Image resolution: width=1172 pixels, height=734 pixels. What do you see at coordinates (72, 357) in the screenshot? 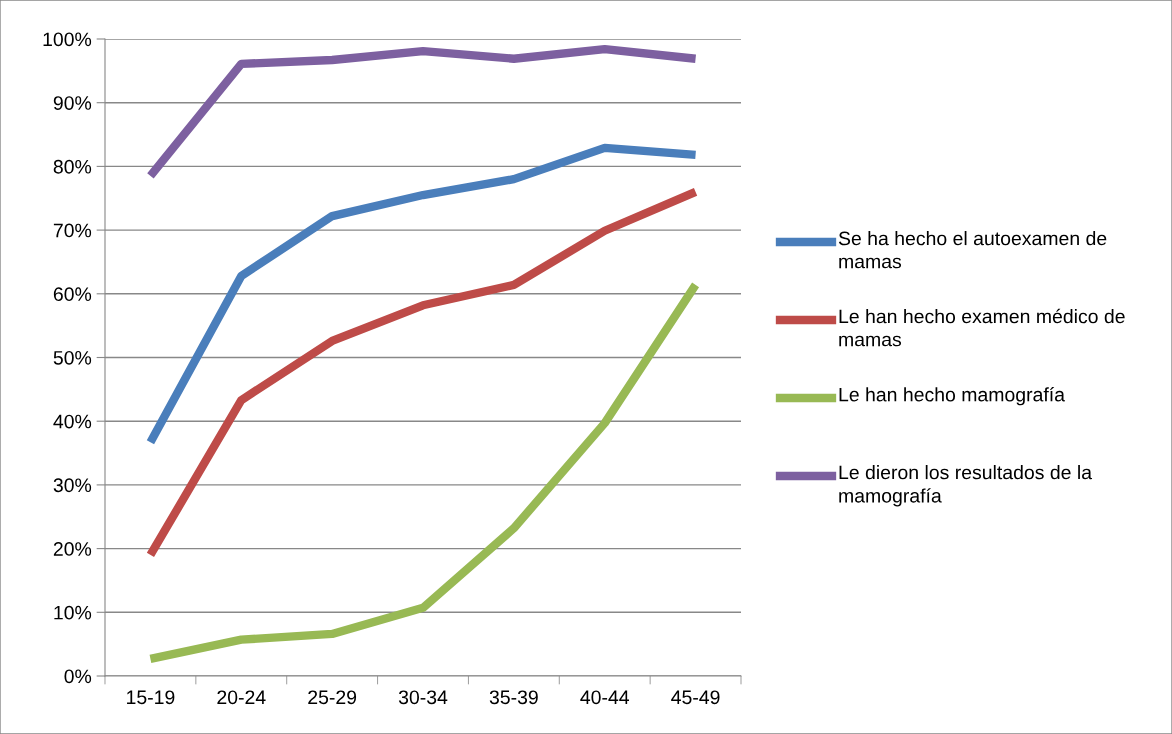
I see `y-tick-label: 50%` at bounding box center [72, 357].